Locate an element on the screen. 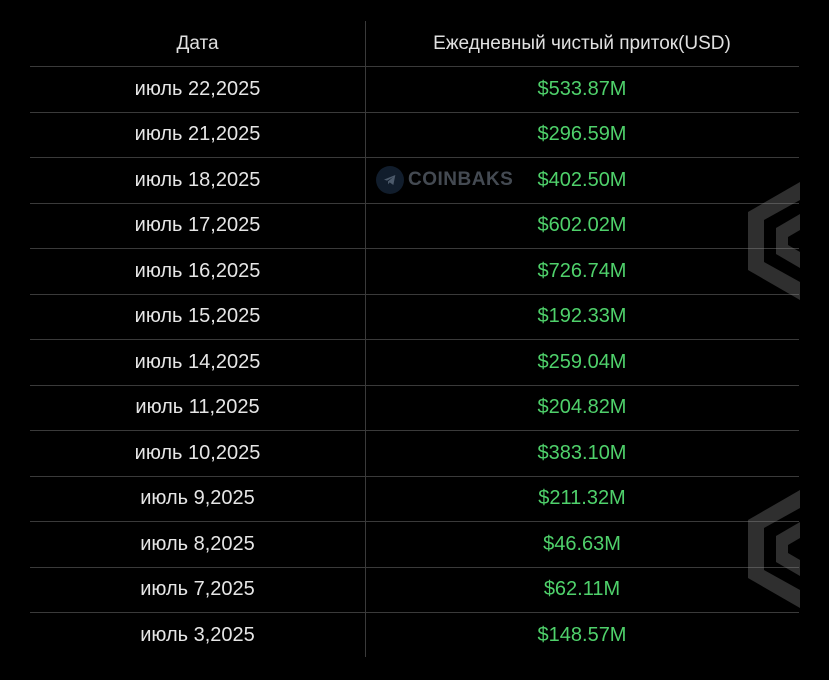 This screenshot has width=829, height=680. table-row: июль 14,2025 $259.04M is located at coordinates (414, 362).